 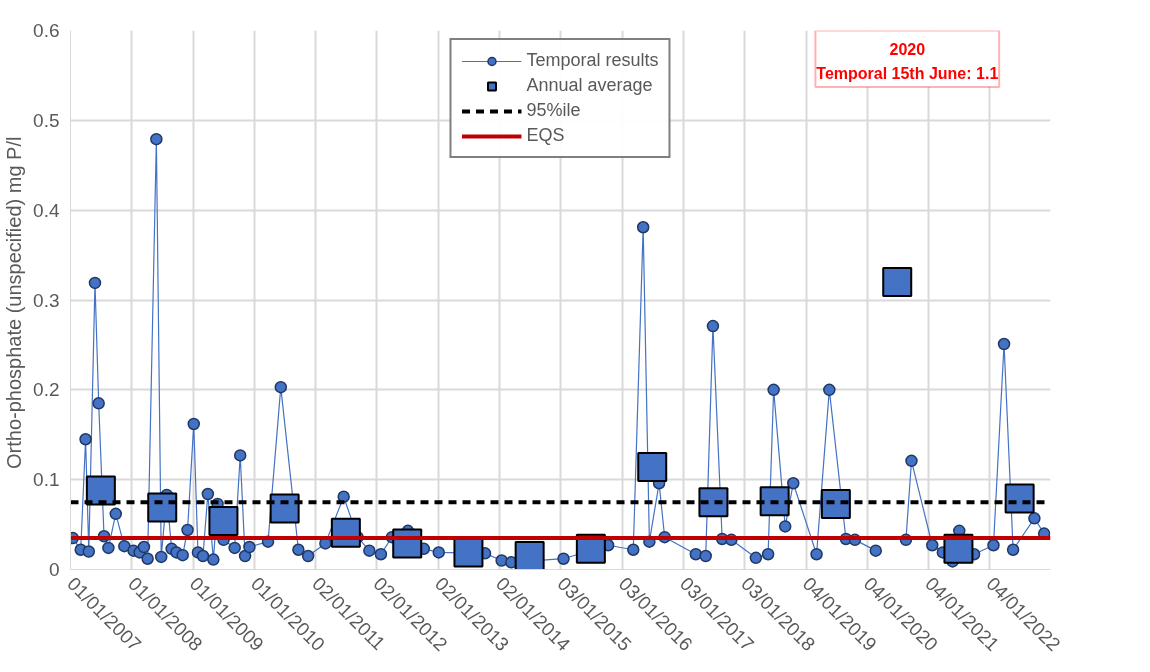 What do you see at coordinates (545, 135) in the screenshot?
I see `legend-label: EQS` at bounding box center [545, 135].